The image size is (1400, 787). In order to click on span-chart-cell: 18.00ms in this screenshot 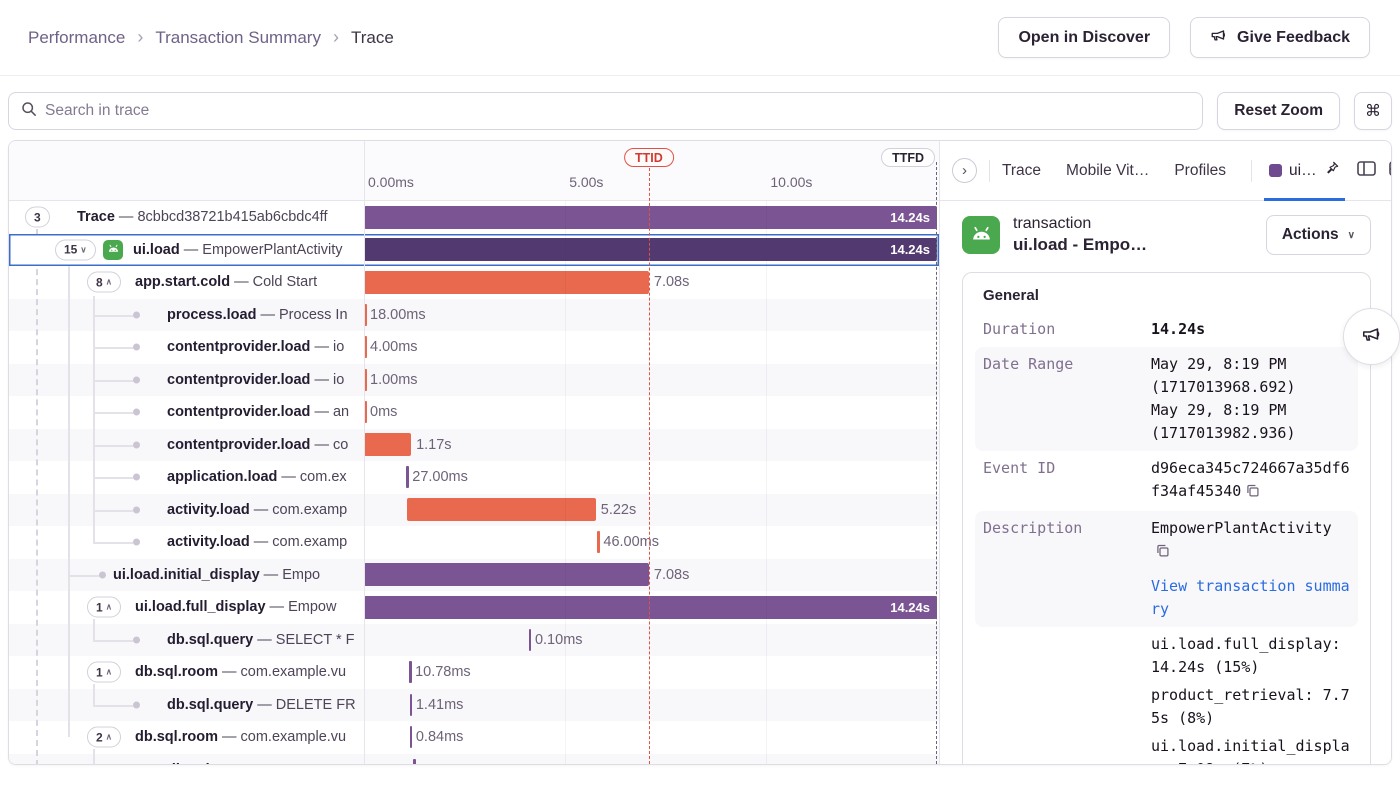, I will do `click(651, 315)`.